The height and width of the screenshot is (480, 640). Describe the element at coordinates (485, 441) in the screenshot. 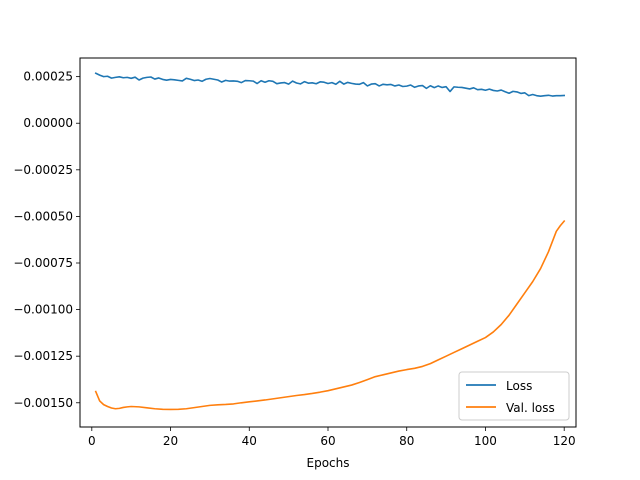

I see `x-tick-label: 100` at that location.